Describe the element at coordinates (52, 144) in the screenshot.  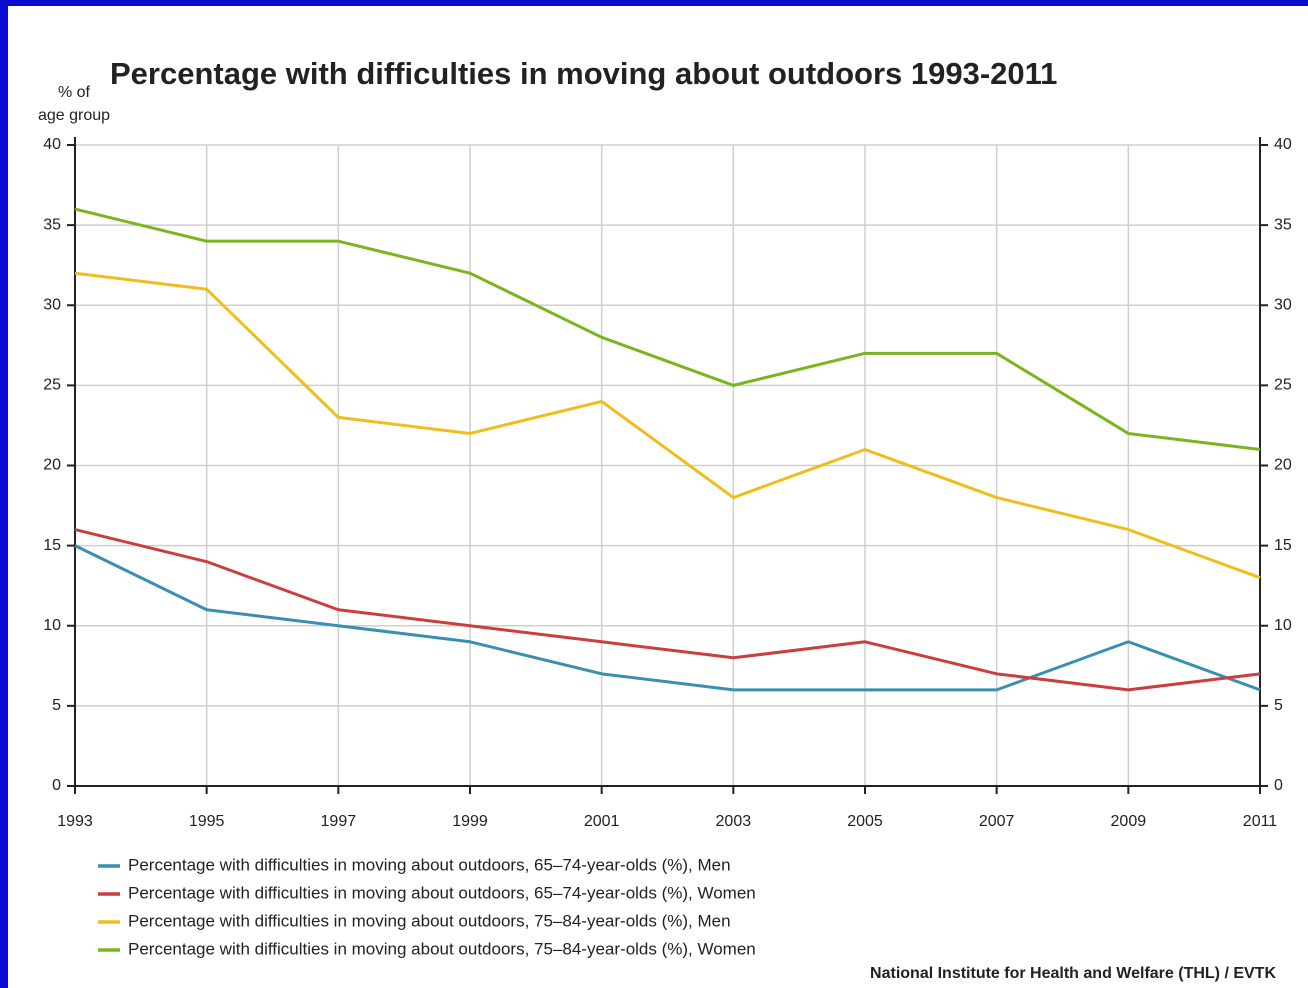
I see `y-tick-label: 40` at that location.